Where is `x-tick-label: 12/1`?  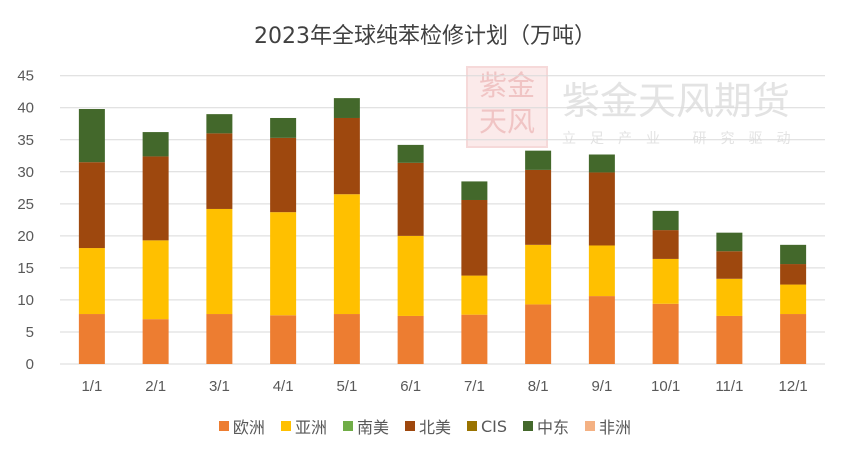
x-tick-label: 12/1 is located at coordinates (793, 386).